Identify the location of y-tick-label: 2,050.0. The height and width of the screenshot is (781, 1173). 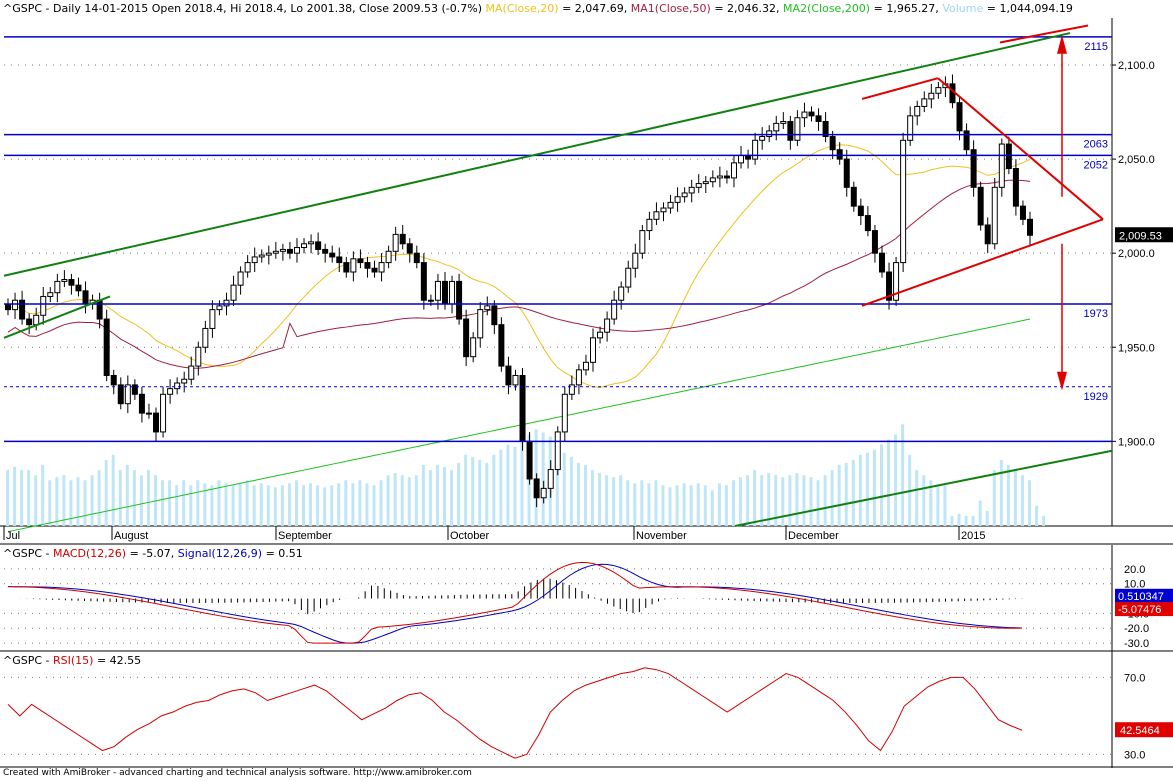
(1136, 160).